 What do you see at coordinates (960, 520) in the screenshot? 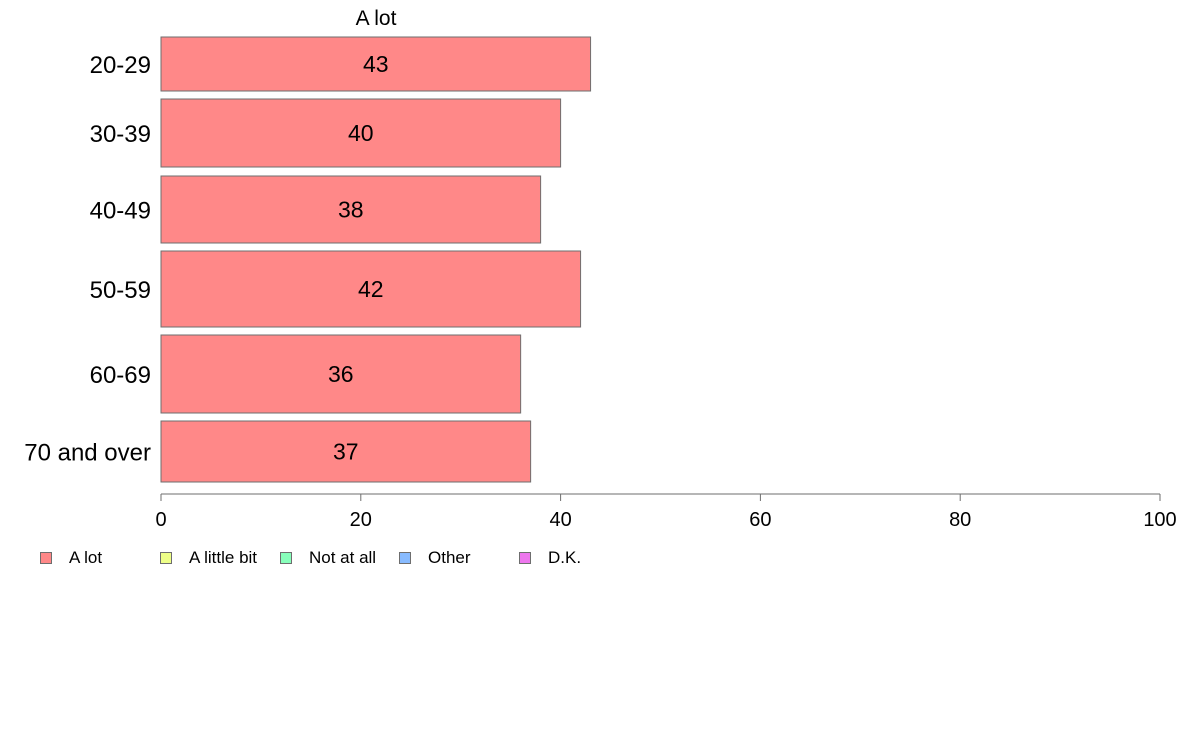
I see `x-tick-label: 80` at bounding box center [960, 520].